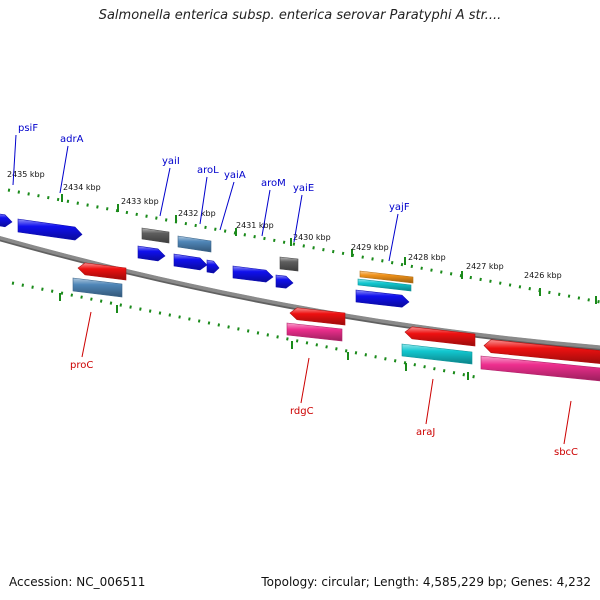 This screenshot has width=600, height=600. I want to click on gene-label-proC: proC, so click(81, 365).